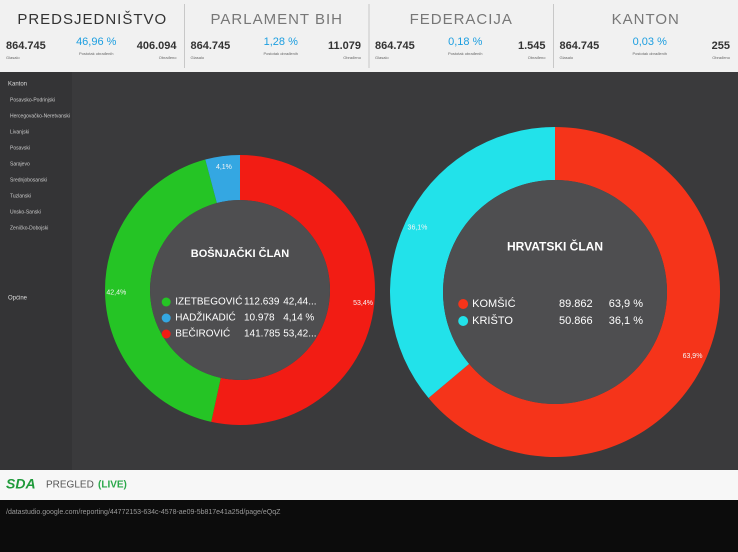 The image size is (738, 552). What do you see at coordinates (240, 253) in the screenshot?
I see `chart-title: BOŠNJAČKI ČLAN` at bounding box center [240, 253].